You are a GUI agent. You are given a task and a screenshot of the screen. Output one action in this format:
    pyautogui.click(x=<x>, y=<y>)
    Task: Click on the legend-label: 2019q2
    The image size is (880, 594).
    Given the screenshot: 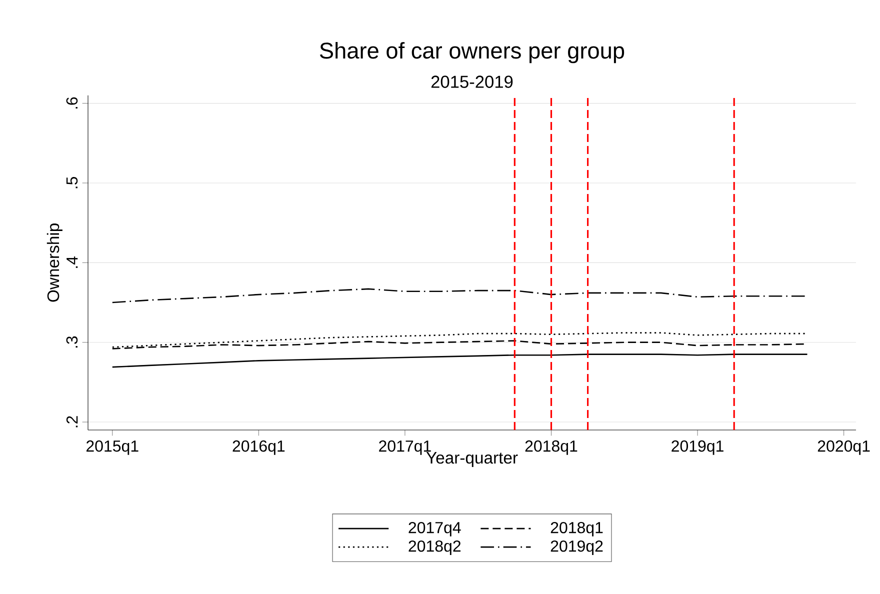 What is the action you would take?
    pyautogui.click(x=576, y=547)
    